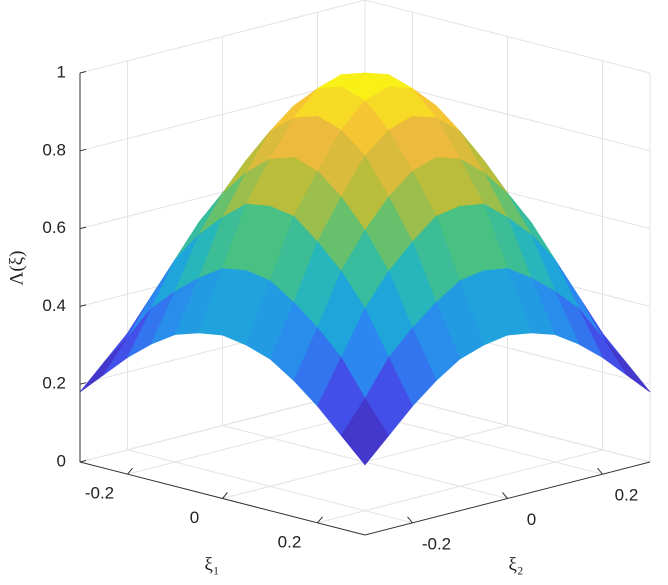  What do you see at coordinates (61, 71) in the screenshot?
I see `z-tick-label: 1` at bounding box center [61, 71].